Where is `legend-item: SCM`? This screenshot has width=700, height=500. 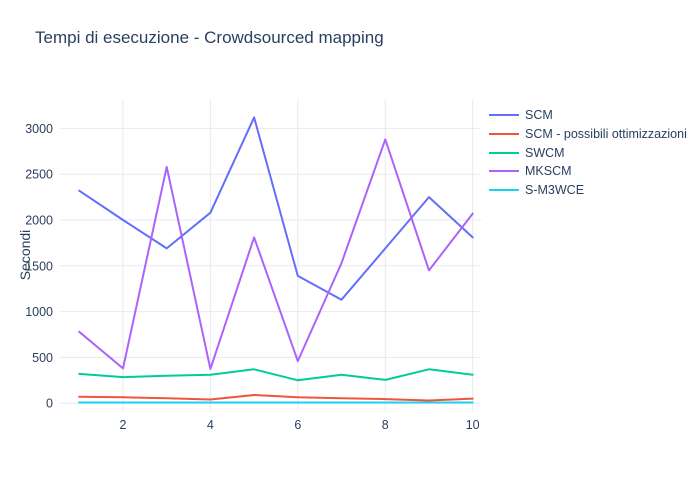
legend-item: SCM is located at coordinates (588, 115).